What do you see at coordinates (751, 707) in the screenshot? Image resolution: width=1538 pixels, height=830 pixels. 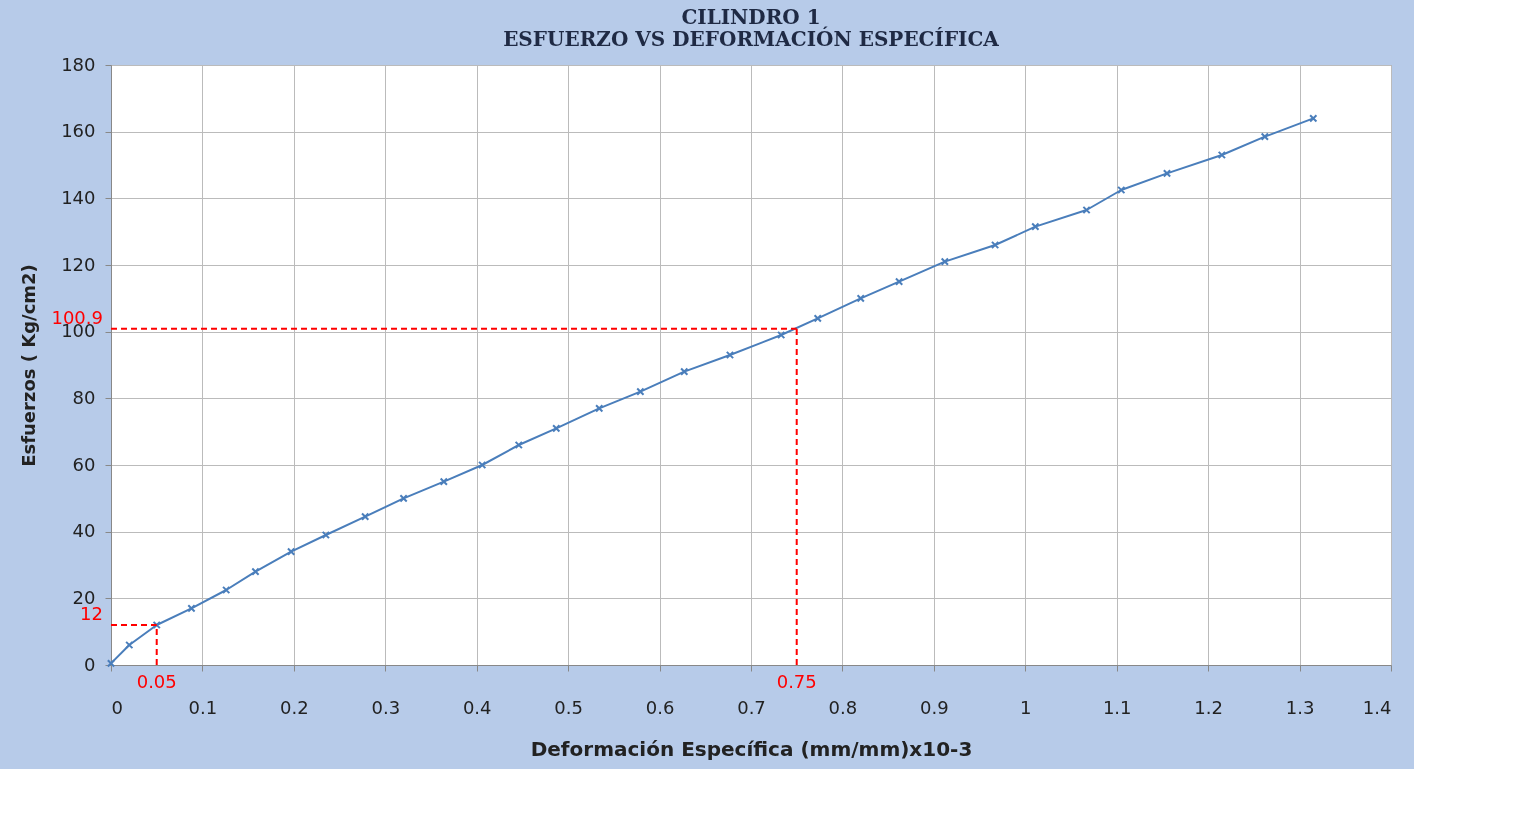 I see `x-tick-label: 0.7` at bounding box center [751, 707].